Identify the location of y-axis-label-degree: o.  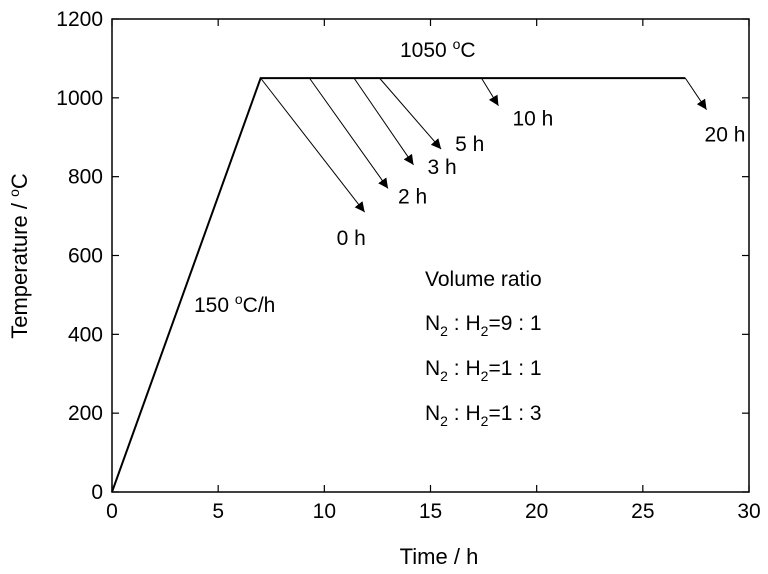
(14, 193).